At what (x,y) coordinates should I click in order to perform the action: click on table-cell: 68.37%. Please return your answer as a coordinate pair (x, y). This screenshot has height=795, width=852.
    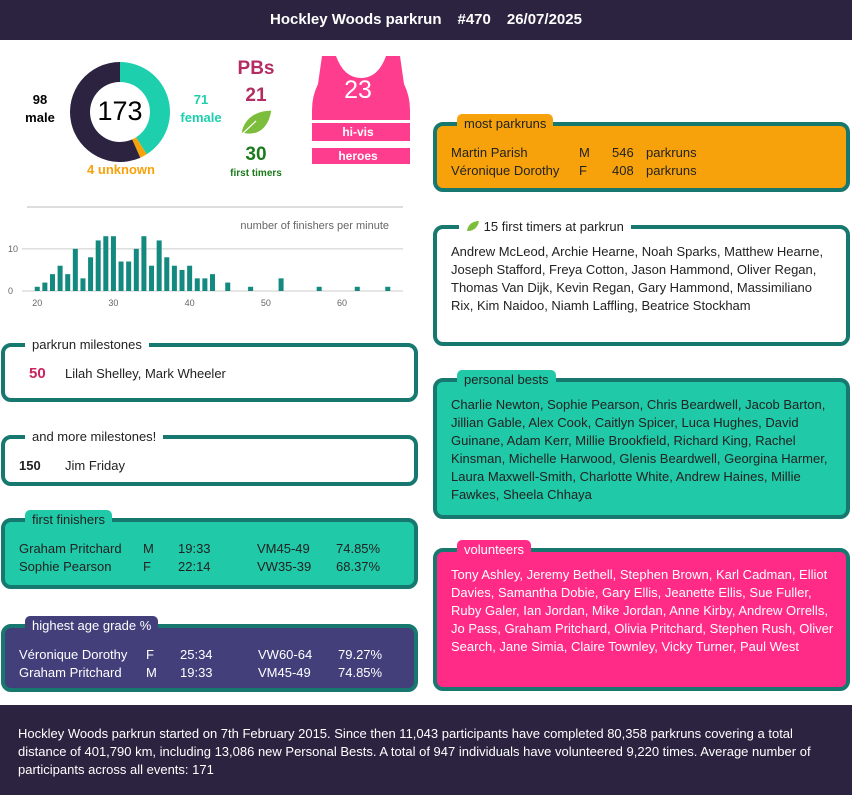
    Looking at the image, I should click on (358, 566).